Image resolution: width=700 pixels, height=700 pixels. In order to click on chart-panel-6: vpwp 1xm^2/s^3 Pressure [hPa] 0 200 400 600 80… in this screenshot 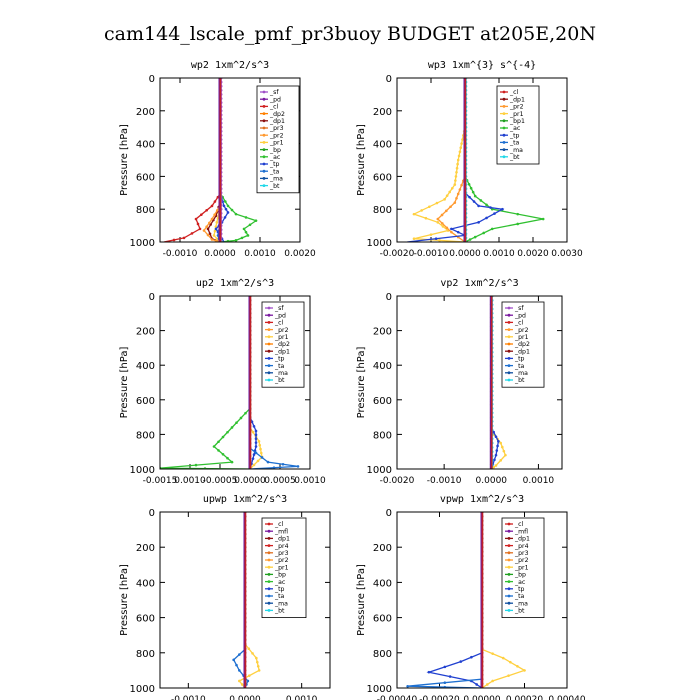, I will do `click(471, 597)`.